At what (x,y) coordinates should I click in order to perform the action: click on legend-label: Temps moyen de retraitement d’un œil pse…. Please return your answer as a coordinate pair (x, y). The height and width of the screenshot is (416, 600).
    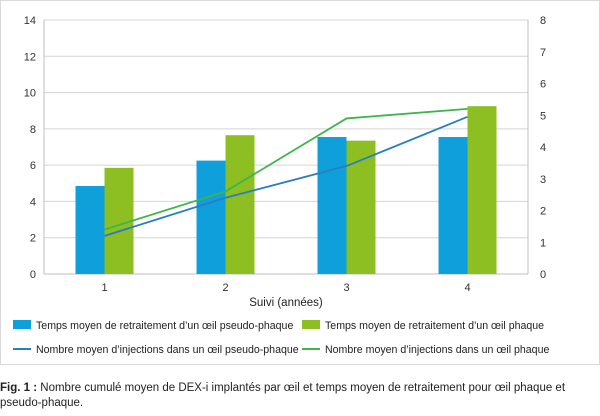
    Looking at the image, I should click on (164, 326).